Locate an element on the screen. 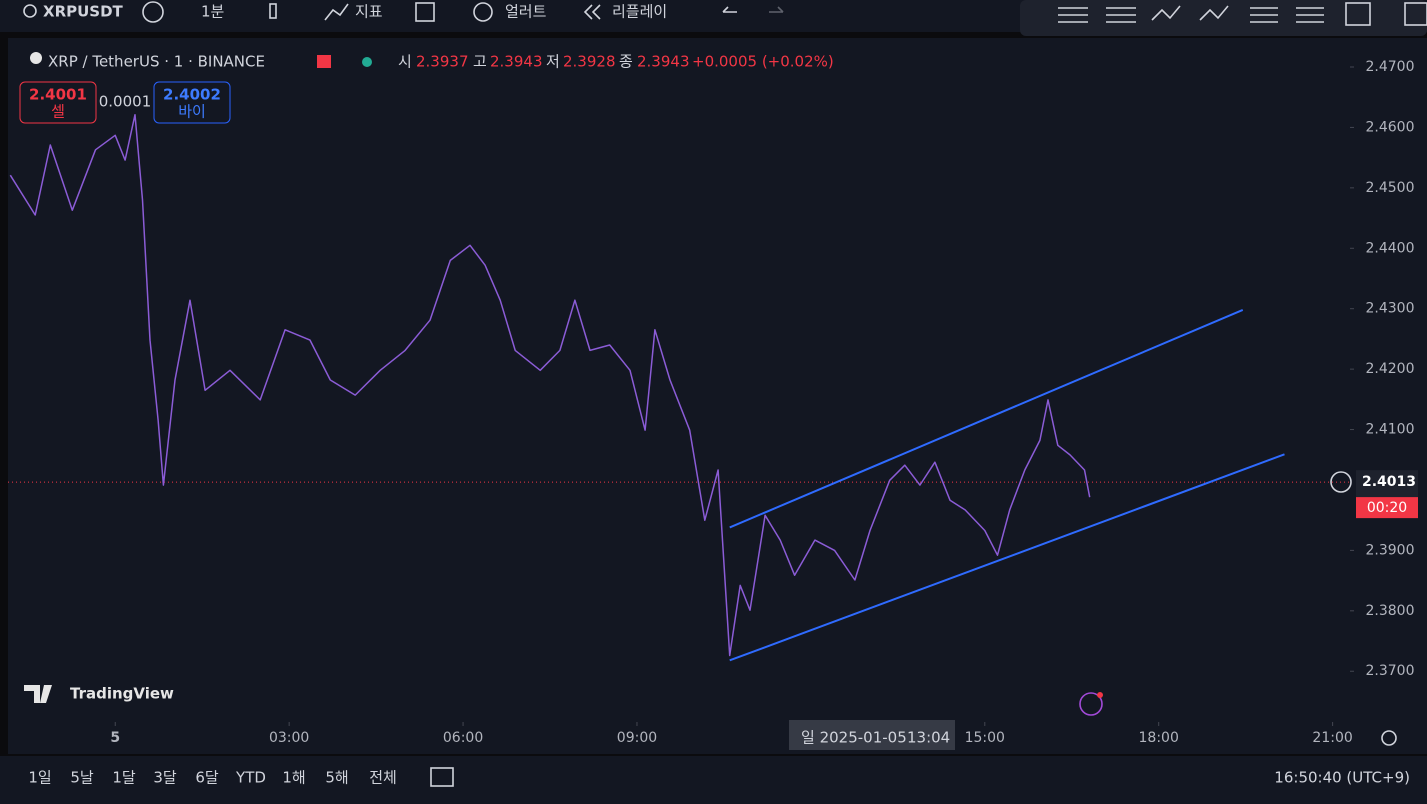  alerts-button: 얼러트 is located at coordinates (526, 12).